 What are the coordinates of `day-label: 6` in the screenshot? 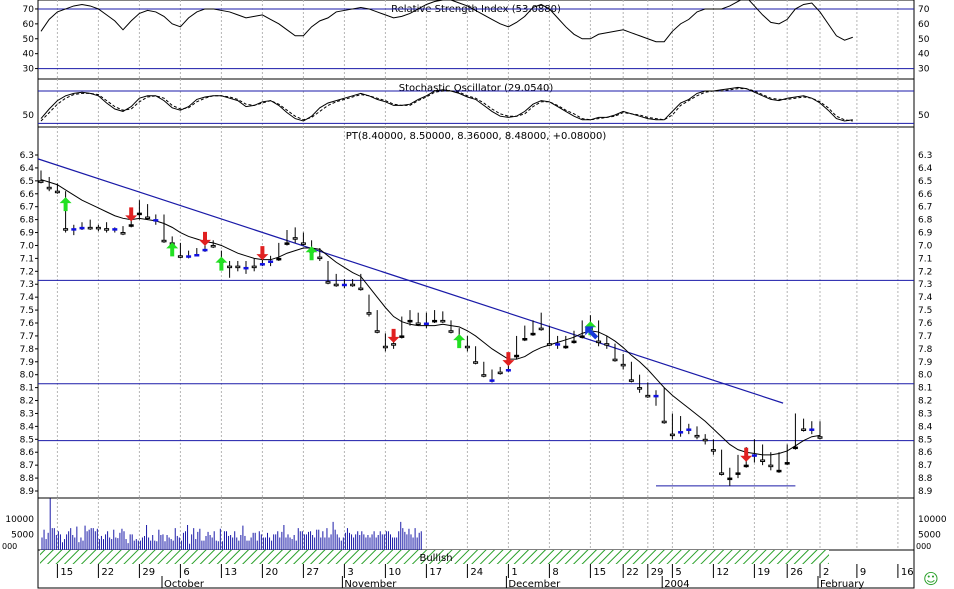 It's located at (186, 572).